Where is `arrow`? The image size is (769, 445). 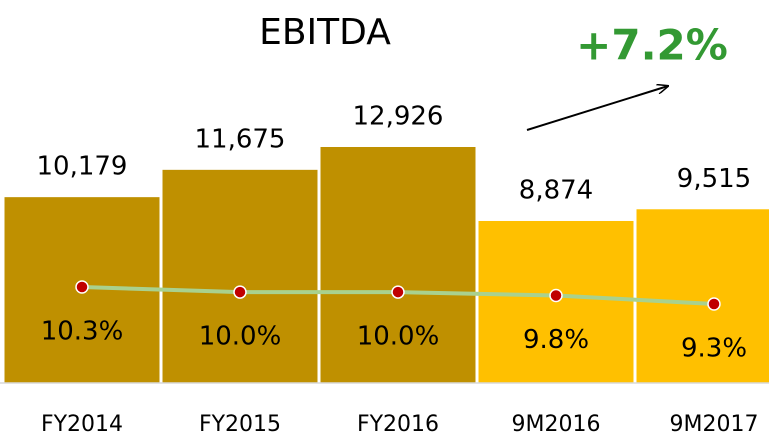 arrow is located at coordinates (597, 108).